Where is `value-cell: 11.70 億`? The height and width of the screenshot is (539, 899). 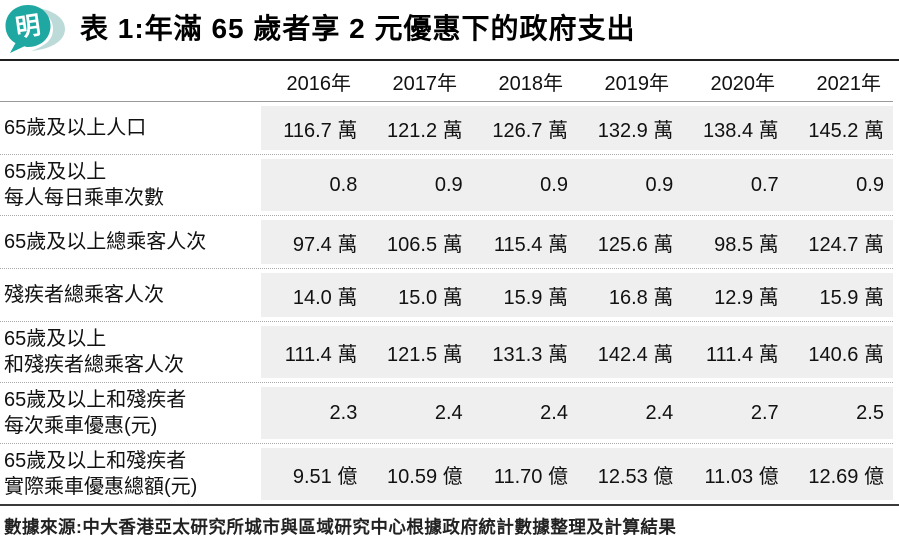
value-cell: 11.70 億 is located at coordinates (530, 476).